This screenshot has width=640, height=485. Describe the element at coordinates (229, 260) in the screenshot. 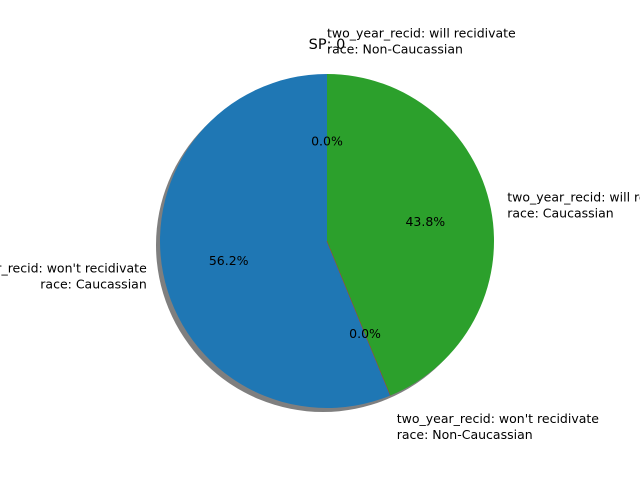

I see `pie-pct-label: 56.2%` at that location.